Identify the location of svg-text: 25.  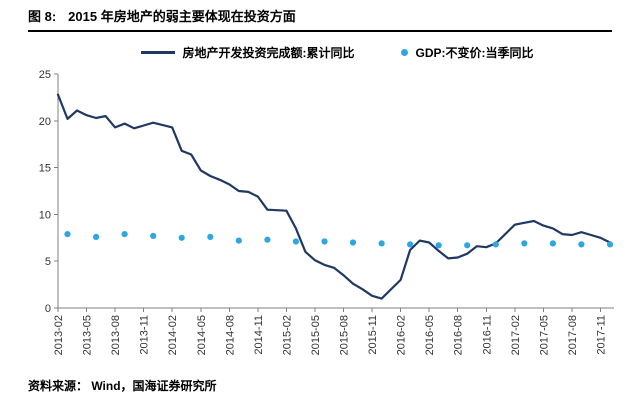
(45, 75).